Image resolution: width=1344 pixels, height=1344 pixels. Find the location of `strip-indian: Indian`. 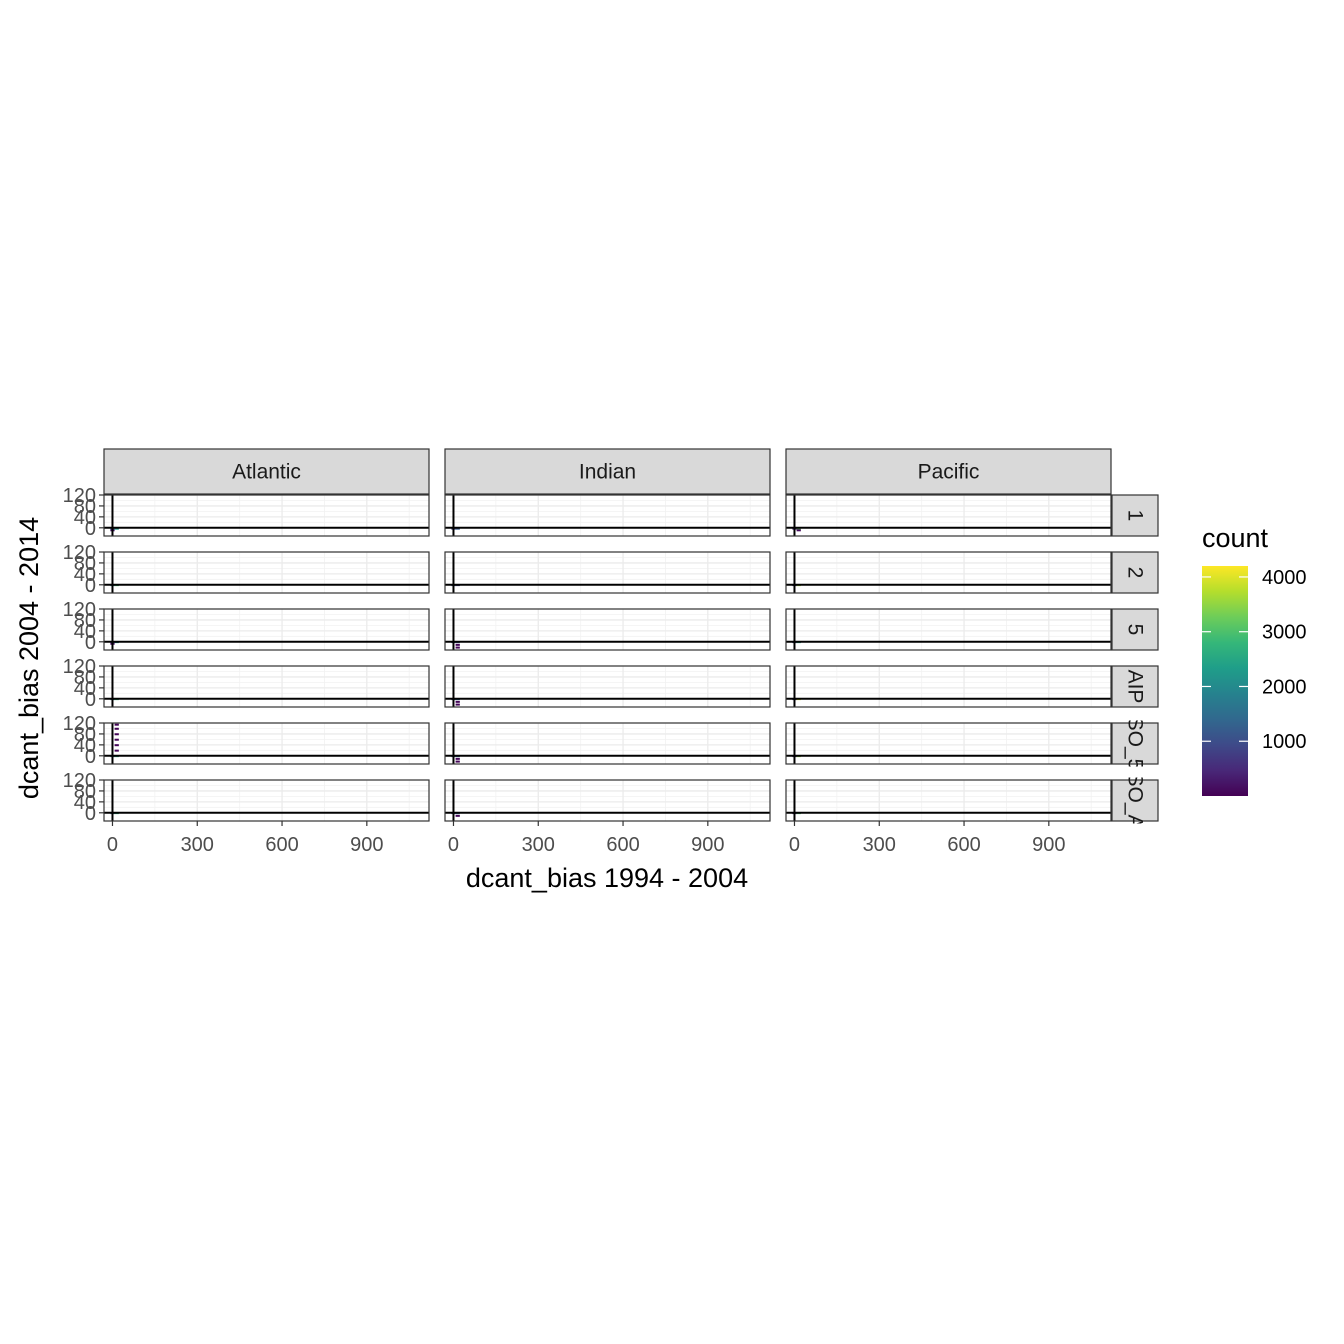

strip-indian: Indian is located at coordinates (607, 471).